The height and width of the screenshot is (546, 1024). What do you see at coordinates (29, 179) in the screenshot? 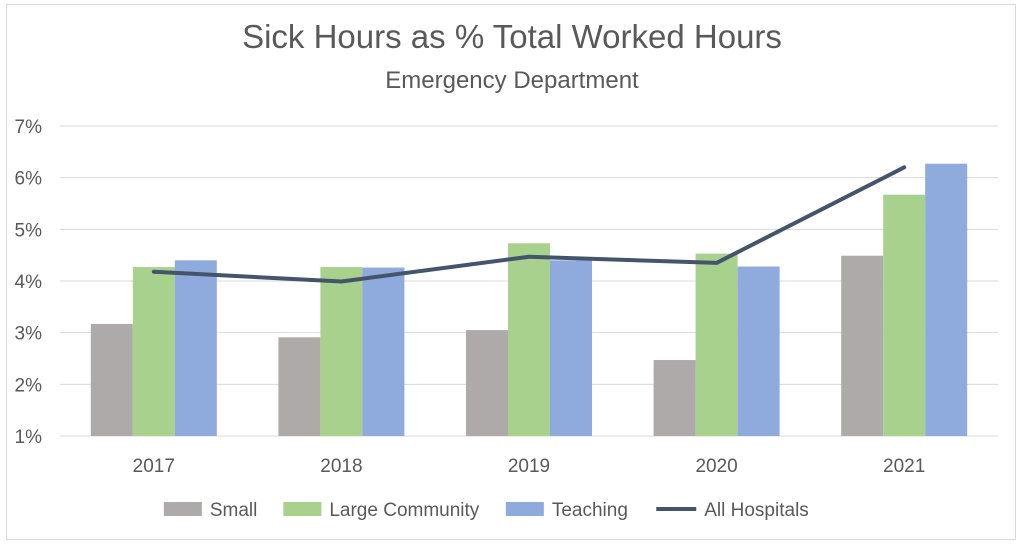
I see `y-tick-label: 6%` at bounding box center [29, 179].